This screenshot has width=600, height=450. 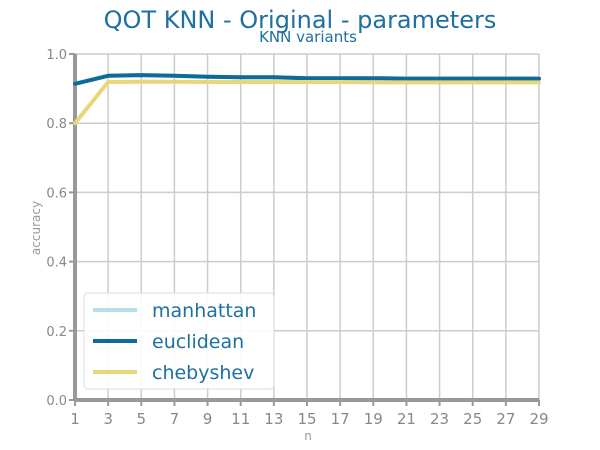 What do you see at coordinates (56, 228) in the screenshot?
I see `y-ticks: 0.0 0.2 0.4 0.6 0.8 1.0` at bounding box center [56, 228].